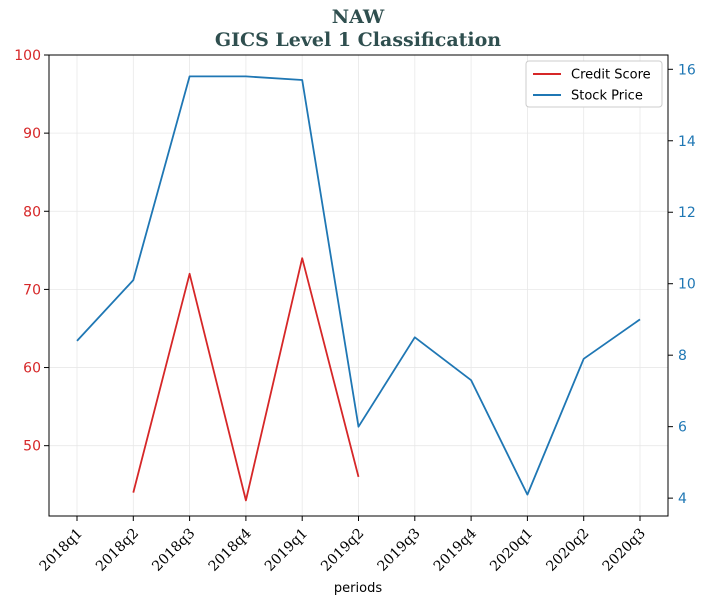 The image size is (707, 605). Describe the element at coordinates (511, 550) in the screenshot. I see `x-tick-label: 2020q1` at that location.